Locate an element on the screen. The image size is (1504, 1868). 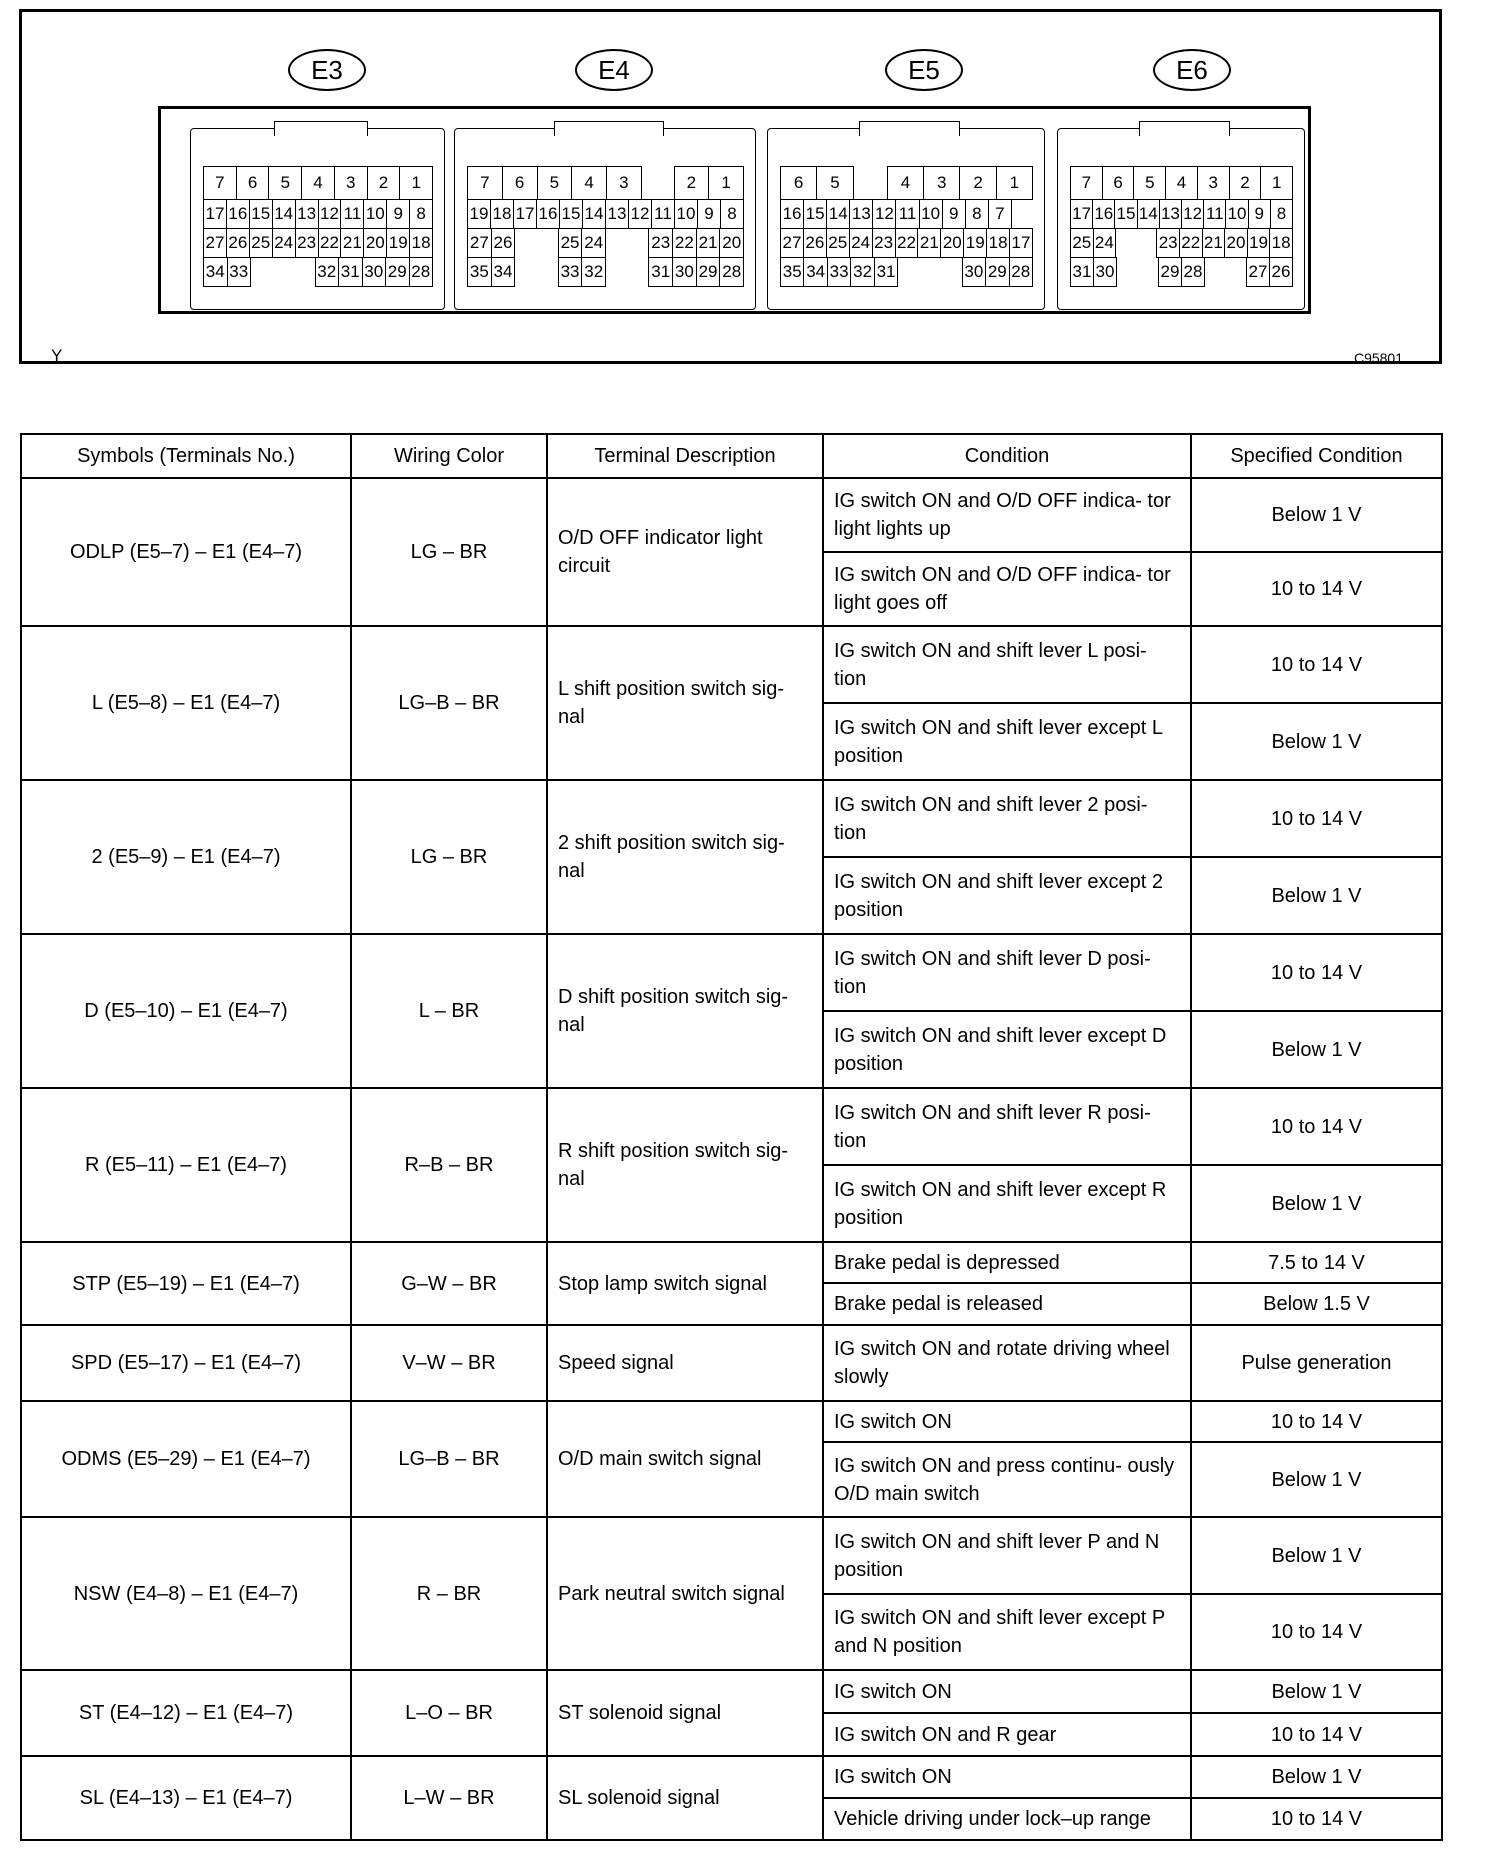
symbol-cell: NSW (E4–8) – E1 (E4–7) is located at coordinates (186, 1593).